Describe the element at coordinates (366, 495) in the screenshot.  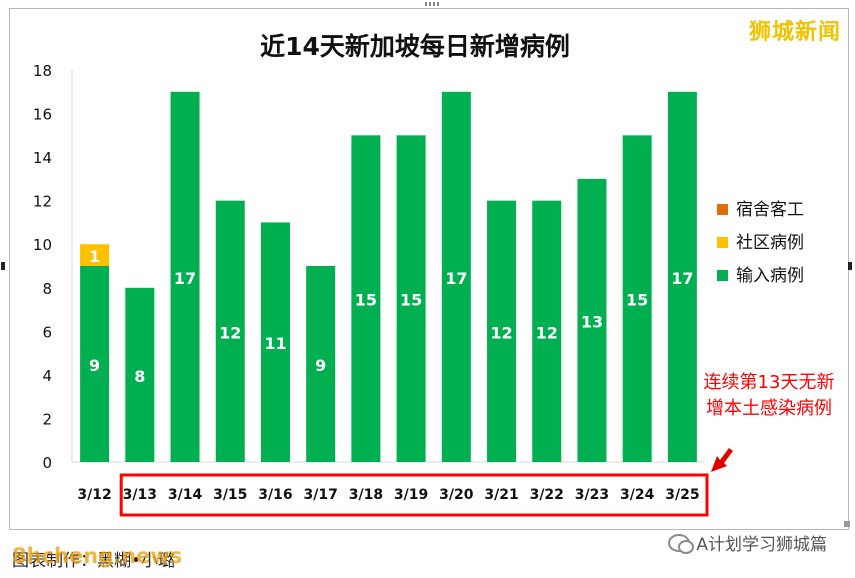
I see `x-tick-label: 3/18` at that location.